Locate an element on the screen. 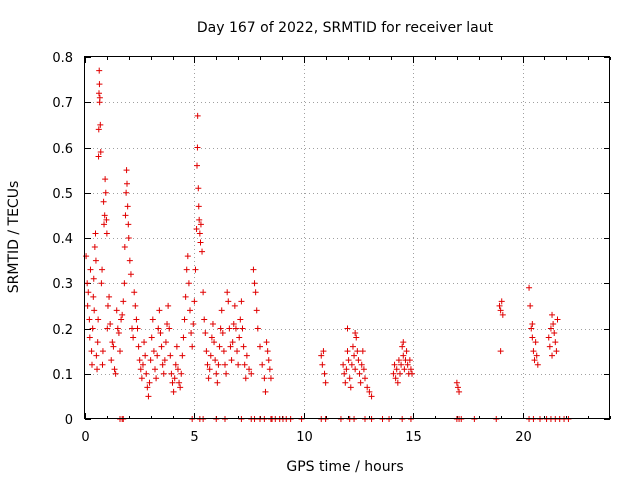 This screenshot has width=640, height=480. y-tick-label: 0.3 is located at coordinates (62, 284).